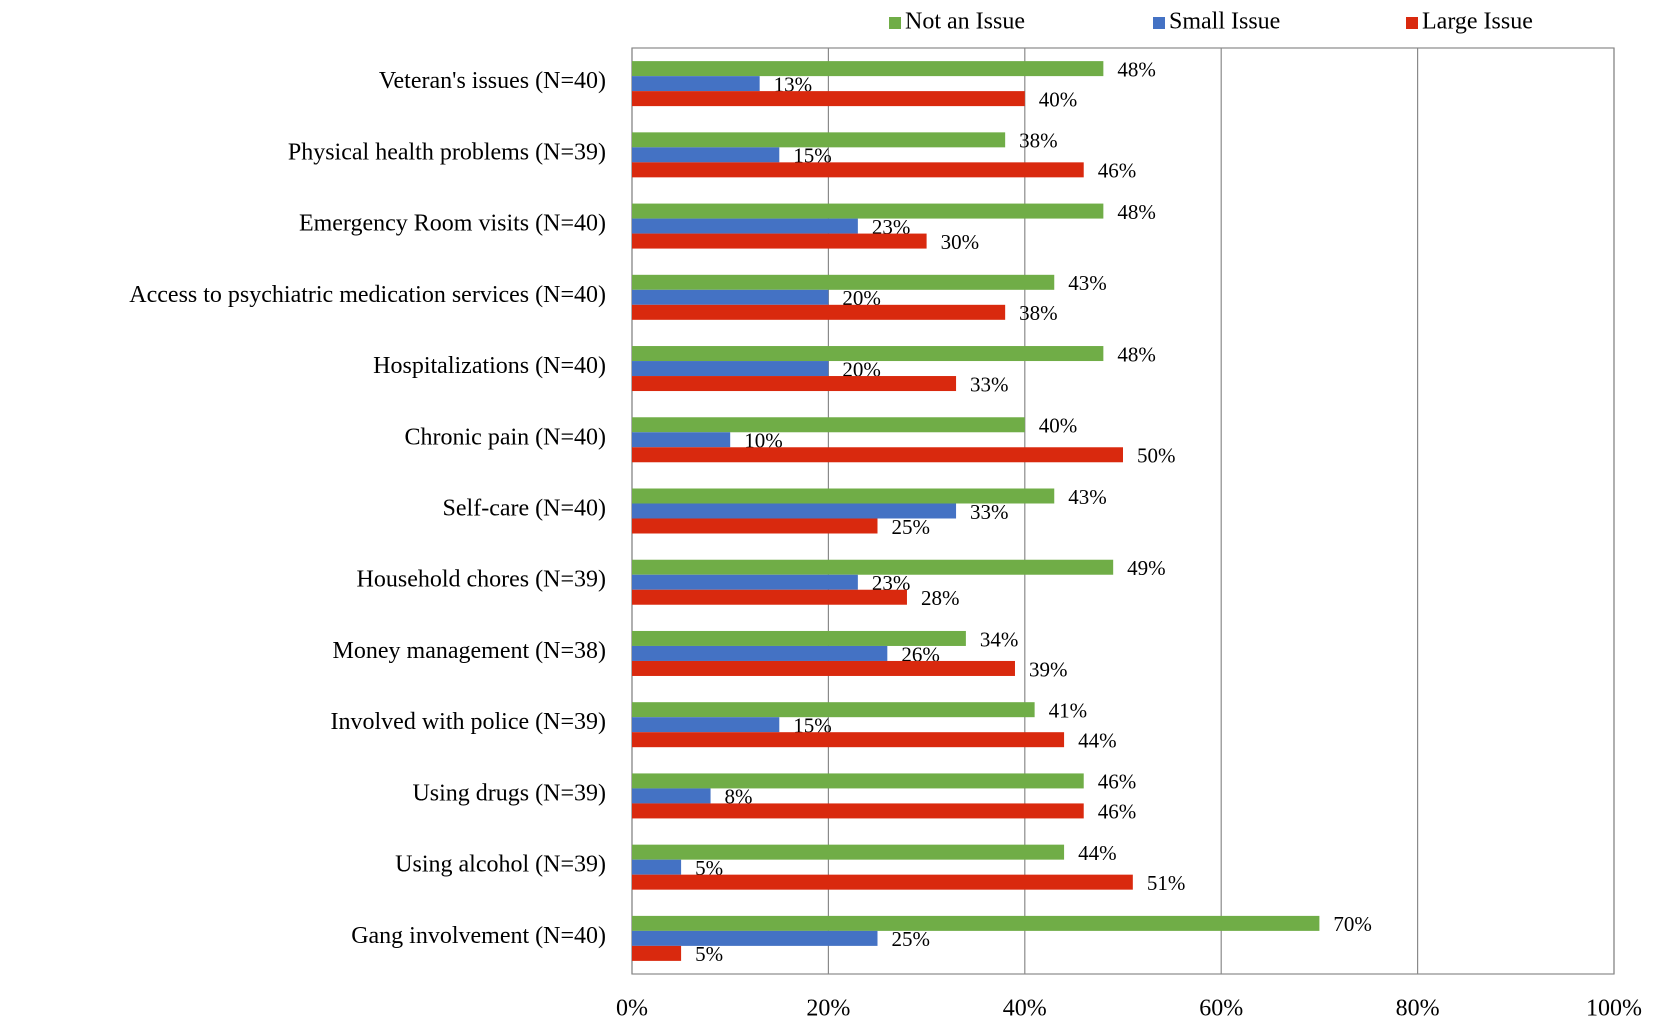 Image resolution: width=1653 pixels, height=1022 pixels. What do you see at coordinates (506, 437) in the screenshot?
I see `y-tick-label: Chronic pain (N=40)` at bounding box center [506, 437].